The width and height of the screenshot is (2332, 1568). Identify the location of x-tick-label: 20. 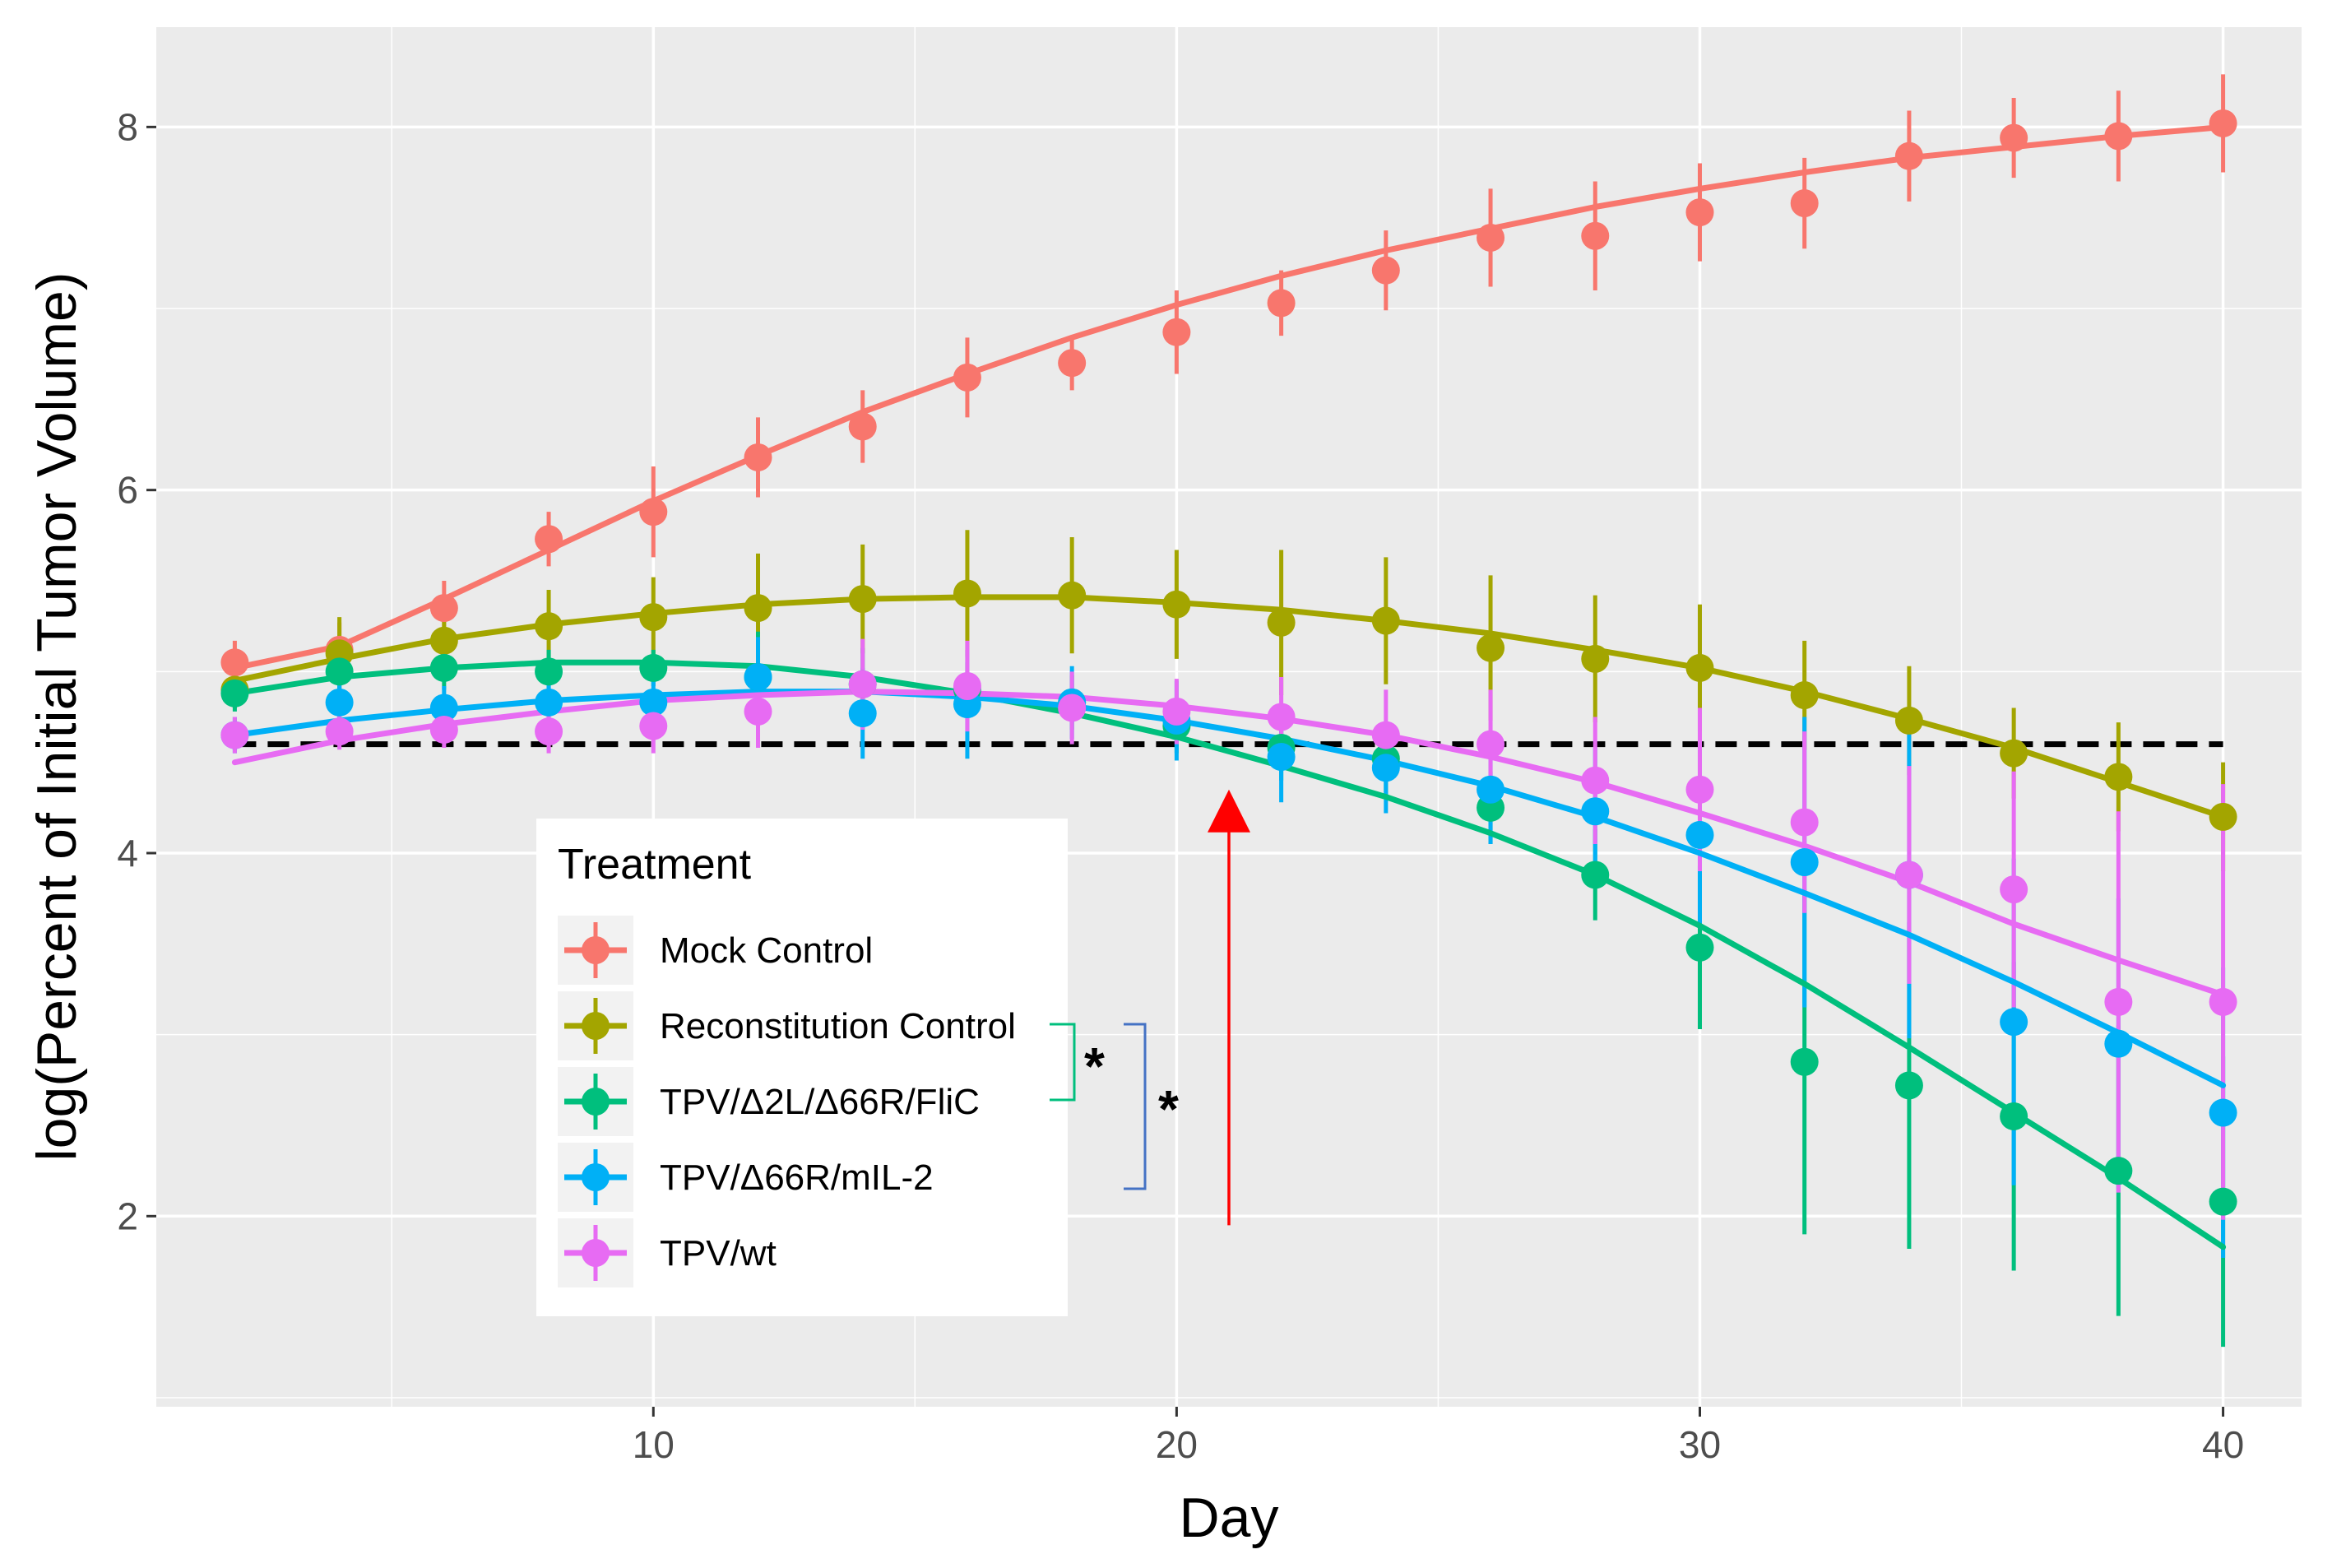
(1177, 1444).